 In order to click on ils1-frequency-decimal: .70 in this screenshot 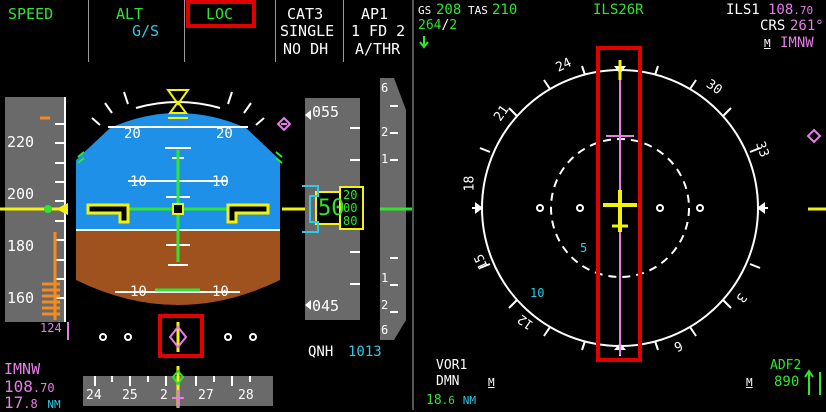, I will do `click(803, 10)`.